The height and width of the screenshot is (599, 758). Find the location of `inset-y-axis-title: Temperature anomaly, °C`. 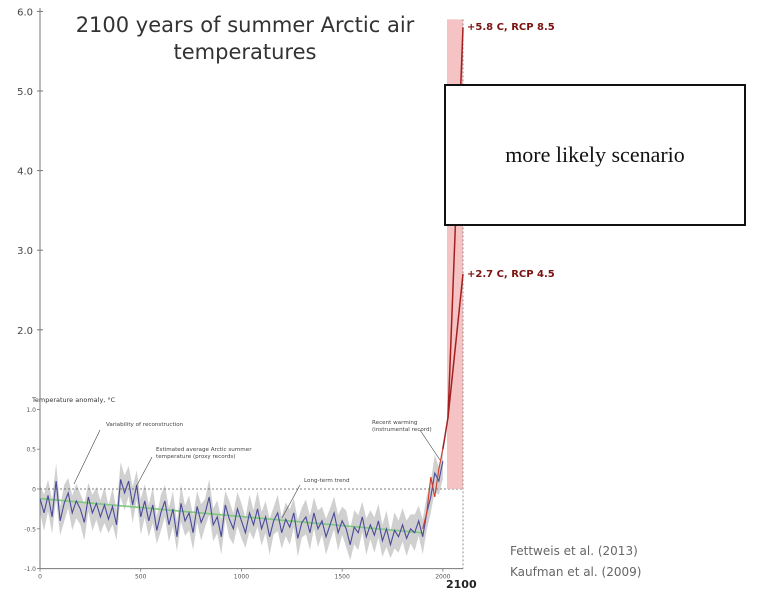

inset-y-axis-title: Temperature anomaly, °C is located at coordinates (73, 400).